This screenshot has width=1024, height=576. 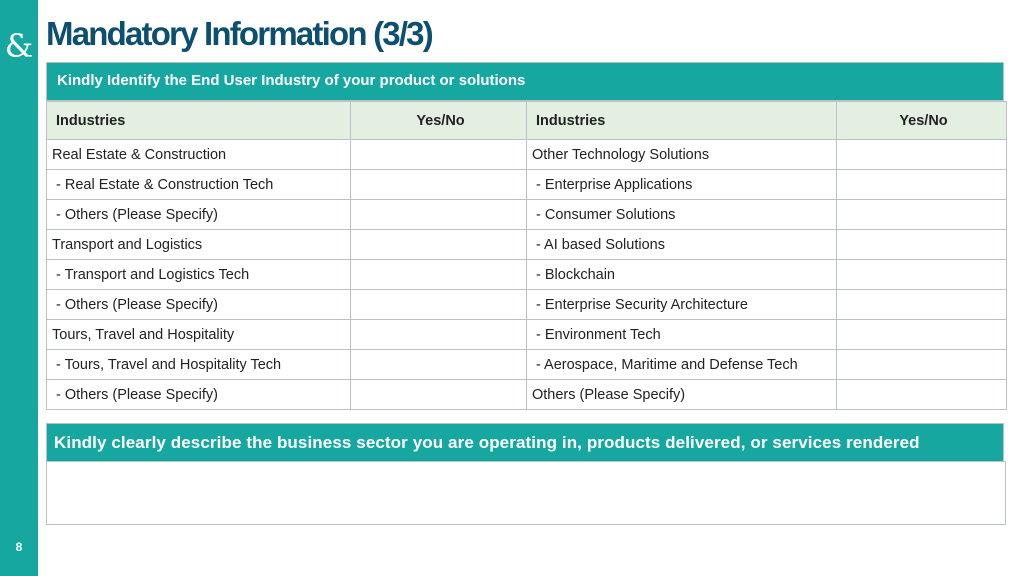 What do you see at coordinates (681, 214) in the screenshot?
I see `industry-cell-right: - Consumer Solutions` at bounding box center [681, 214].